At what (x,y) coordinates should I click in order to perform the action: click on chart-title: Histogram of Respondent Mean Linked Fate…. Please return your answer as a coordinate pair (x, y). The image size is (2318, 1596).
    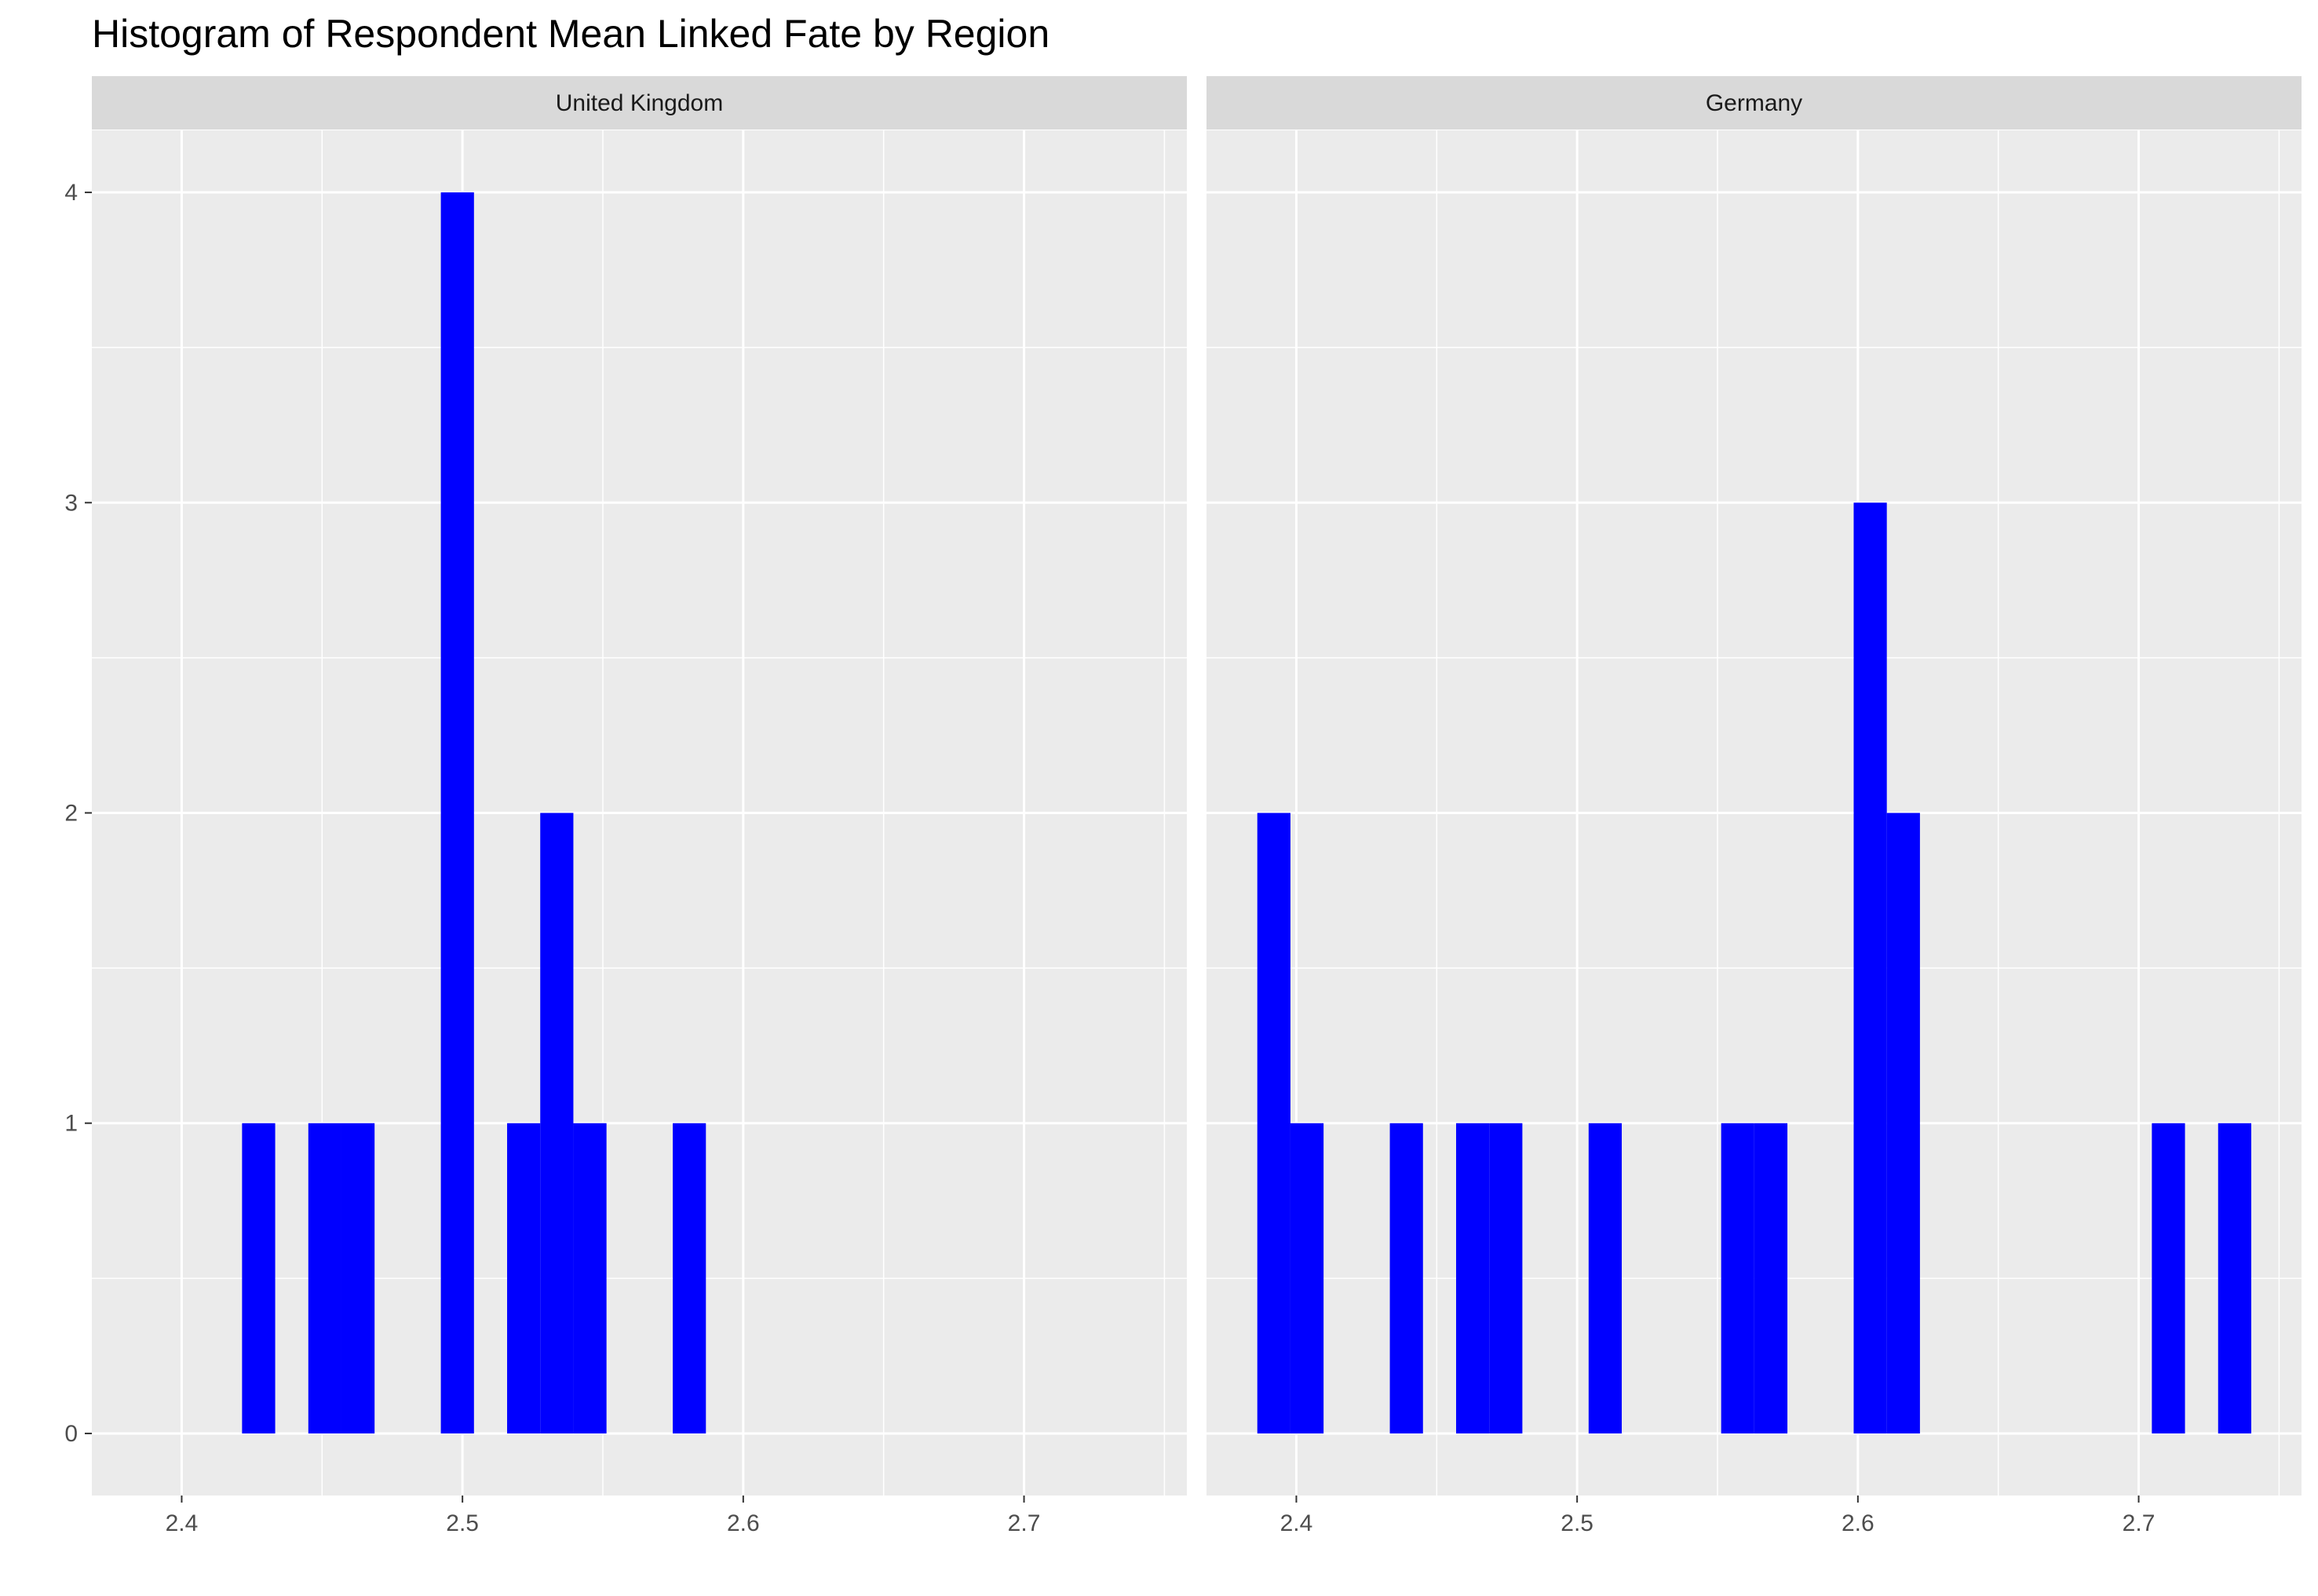
    Looking at the image, I should click on (571, 34).